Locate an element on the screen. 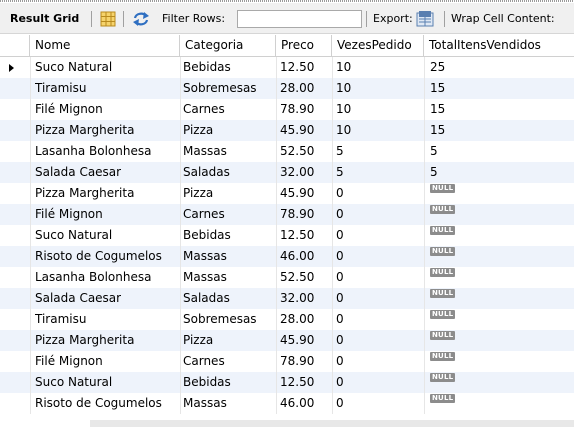  column-header-preco: Preco is located at coordinates (304, 45).